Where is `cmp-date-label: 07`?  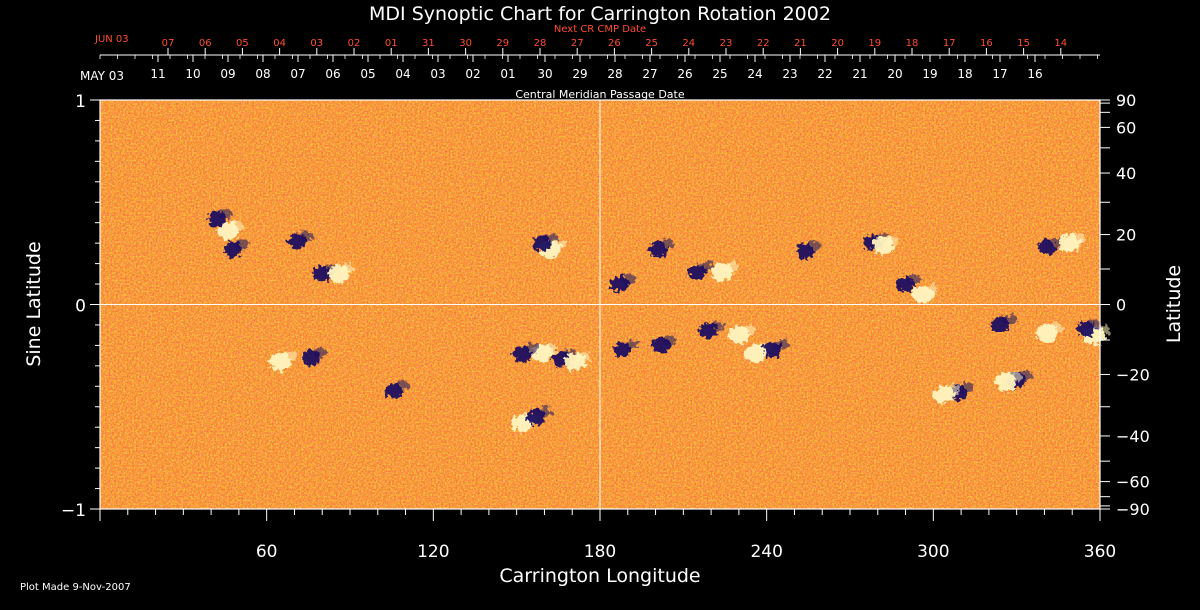 cmp-date-label: 07 is located at coordinates (297, 74).